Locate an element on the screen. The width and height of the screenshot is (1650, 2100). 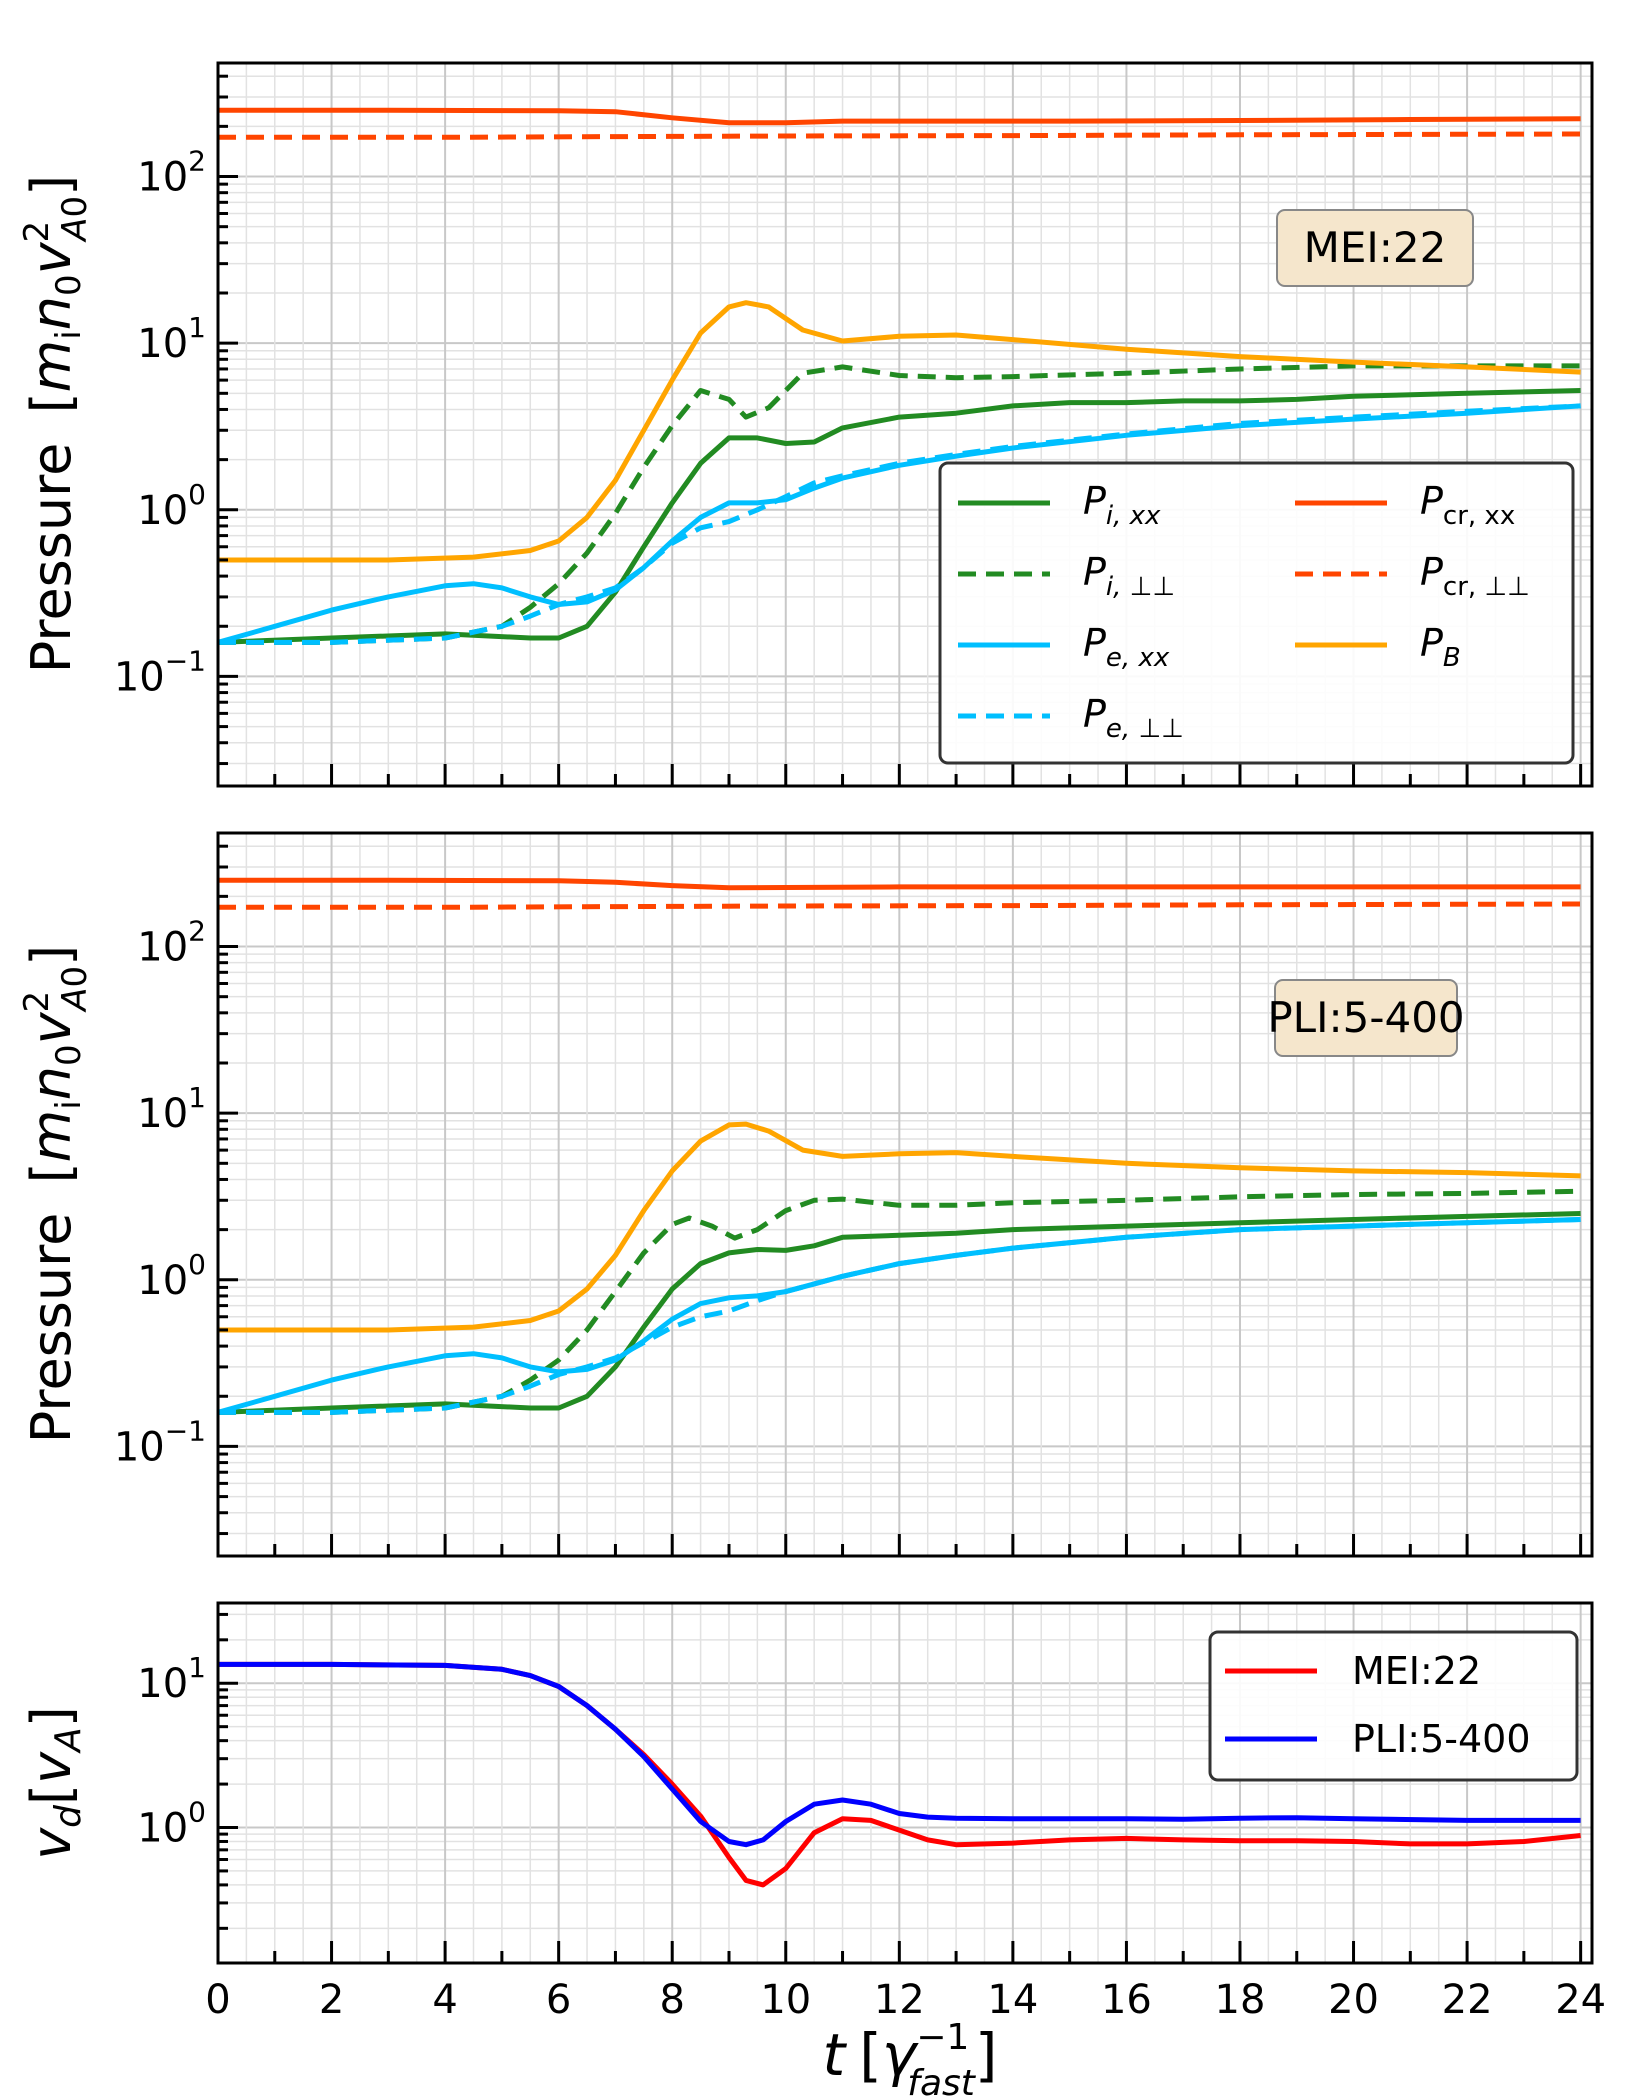
x-tick-label: 22 is located at coordinates (1467, 2000).